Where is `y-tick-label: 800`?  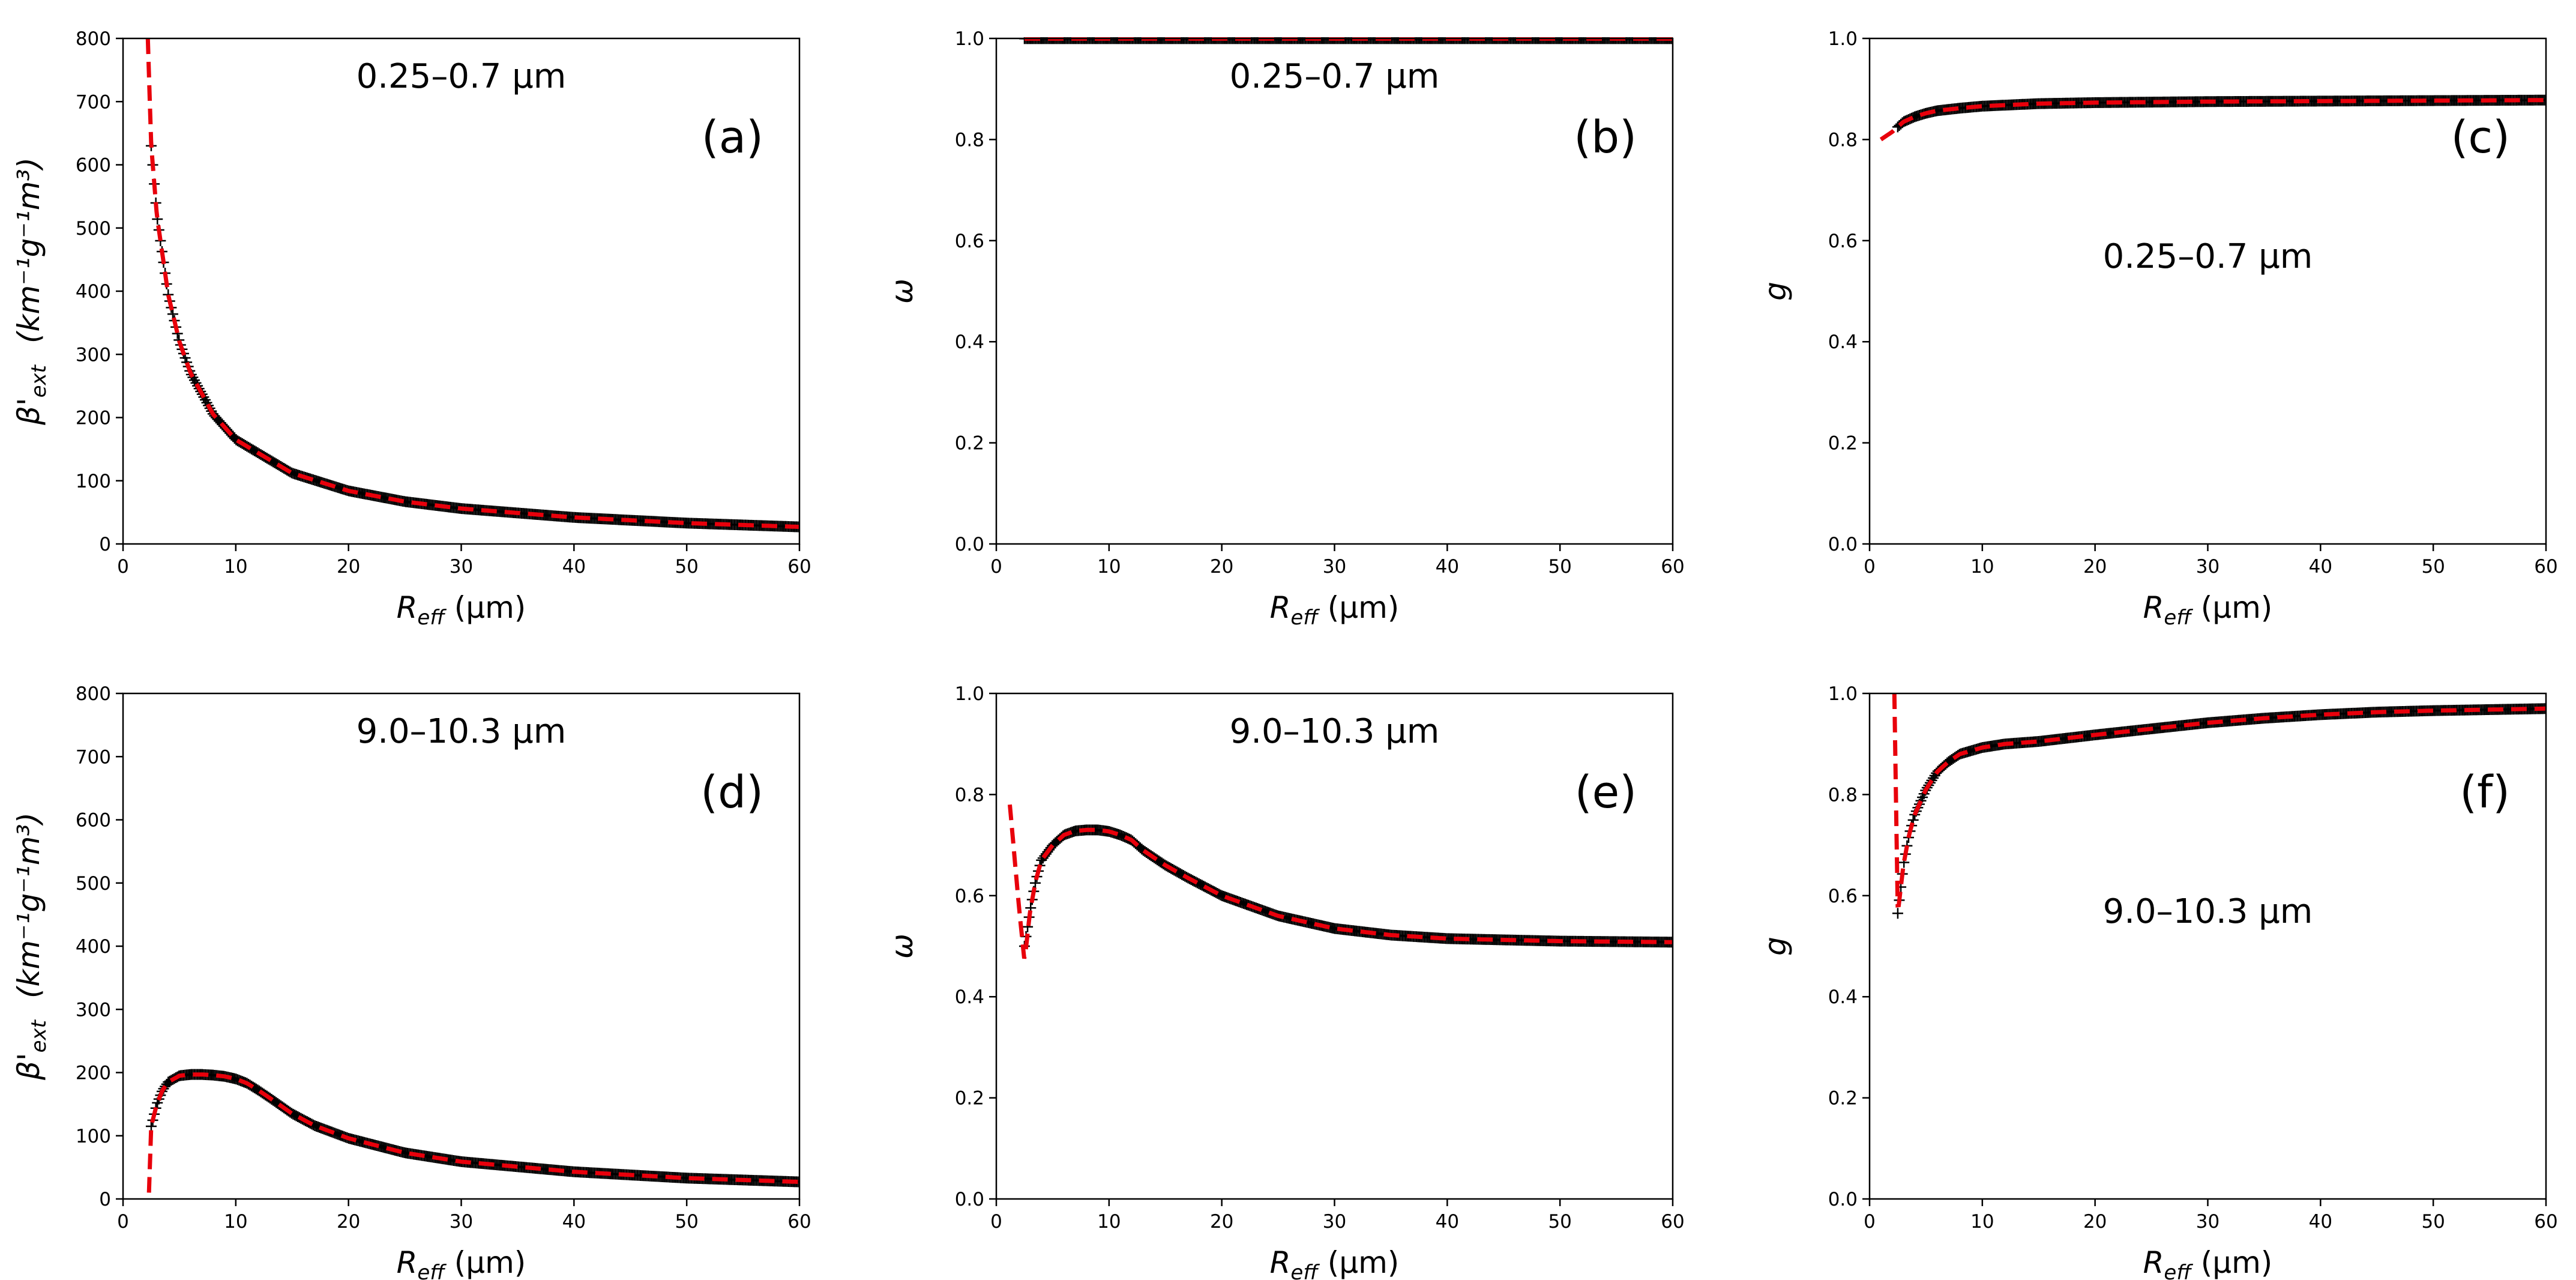 y-tick-label: 800 is located at coordinates (93, 39).